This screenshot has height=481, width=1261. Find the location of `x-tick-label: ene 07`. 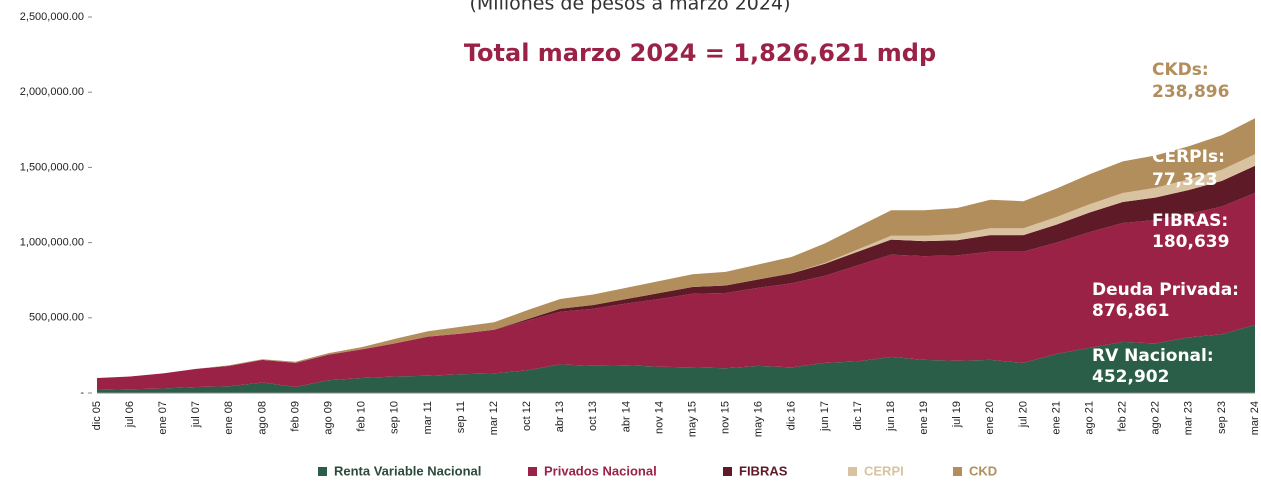

x-tick-label: ene 07 is located at coordinates (163, 418).